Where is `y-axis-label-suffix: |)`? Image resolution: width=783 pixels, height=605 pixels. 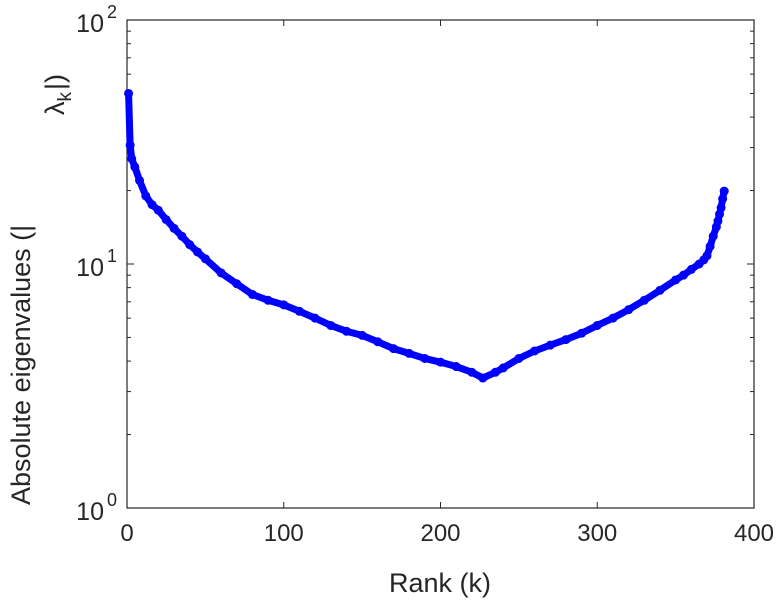
y-axis-label-suffix: |) is located at coordinates (55, 82).